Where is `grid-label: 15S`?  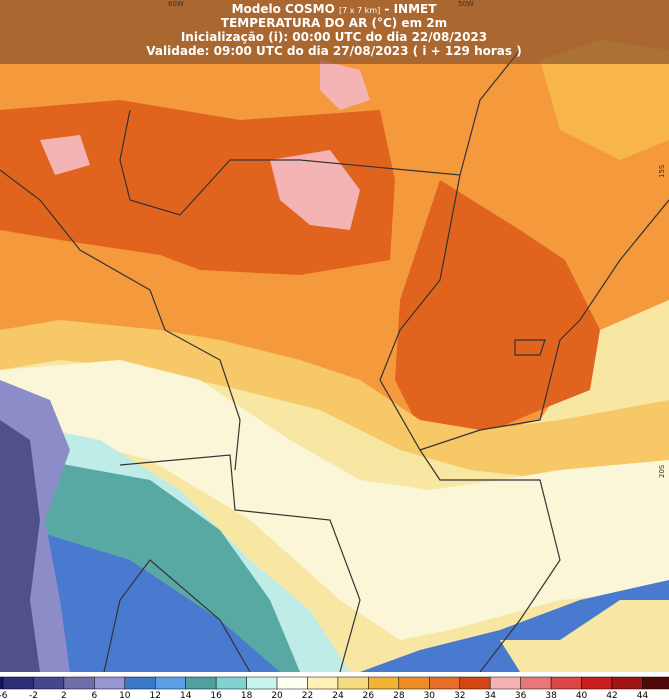 grid-label: 15S is located at coordinates (662, 171).